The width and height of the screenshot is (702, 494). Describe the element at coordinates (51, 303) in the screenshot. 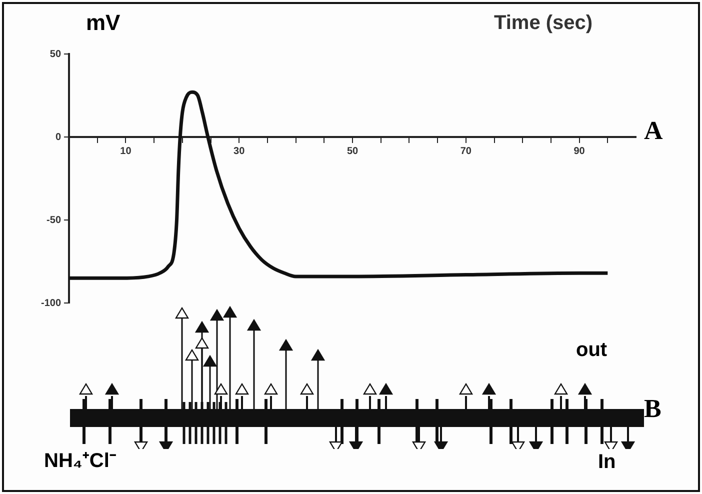

I see `y-tick-label: -100` at that location.